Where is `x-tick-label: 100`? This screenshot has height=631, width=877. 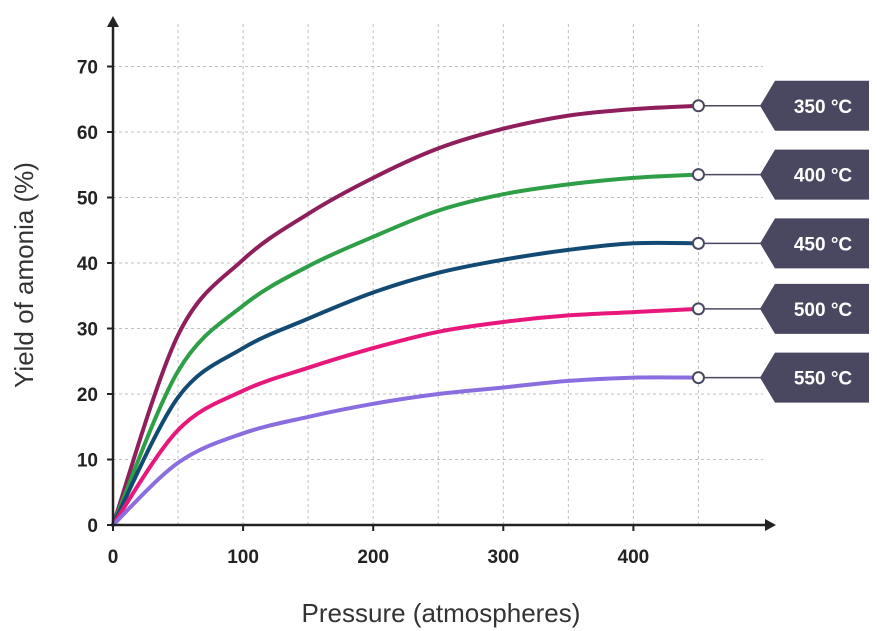 x-tick-label: 100 is located at coordinates (243, 557).